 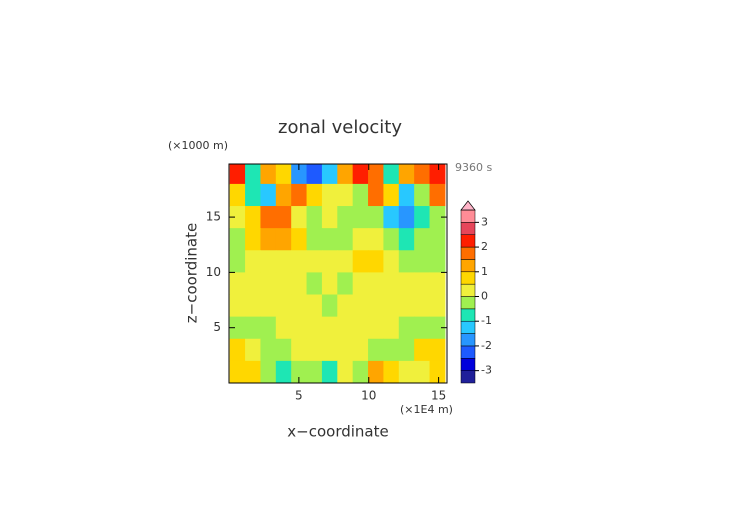 I want to click on field, so click(x=337, y=273).